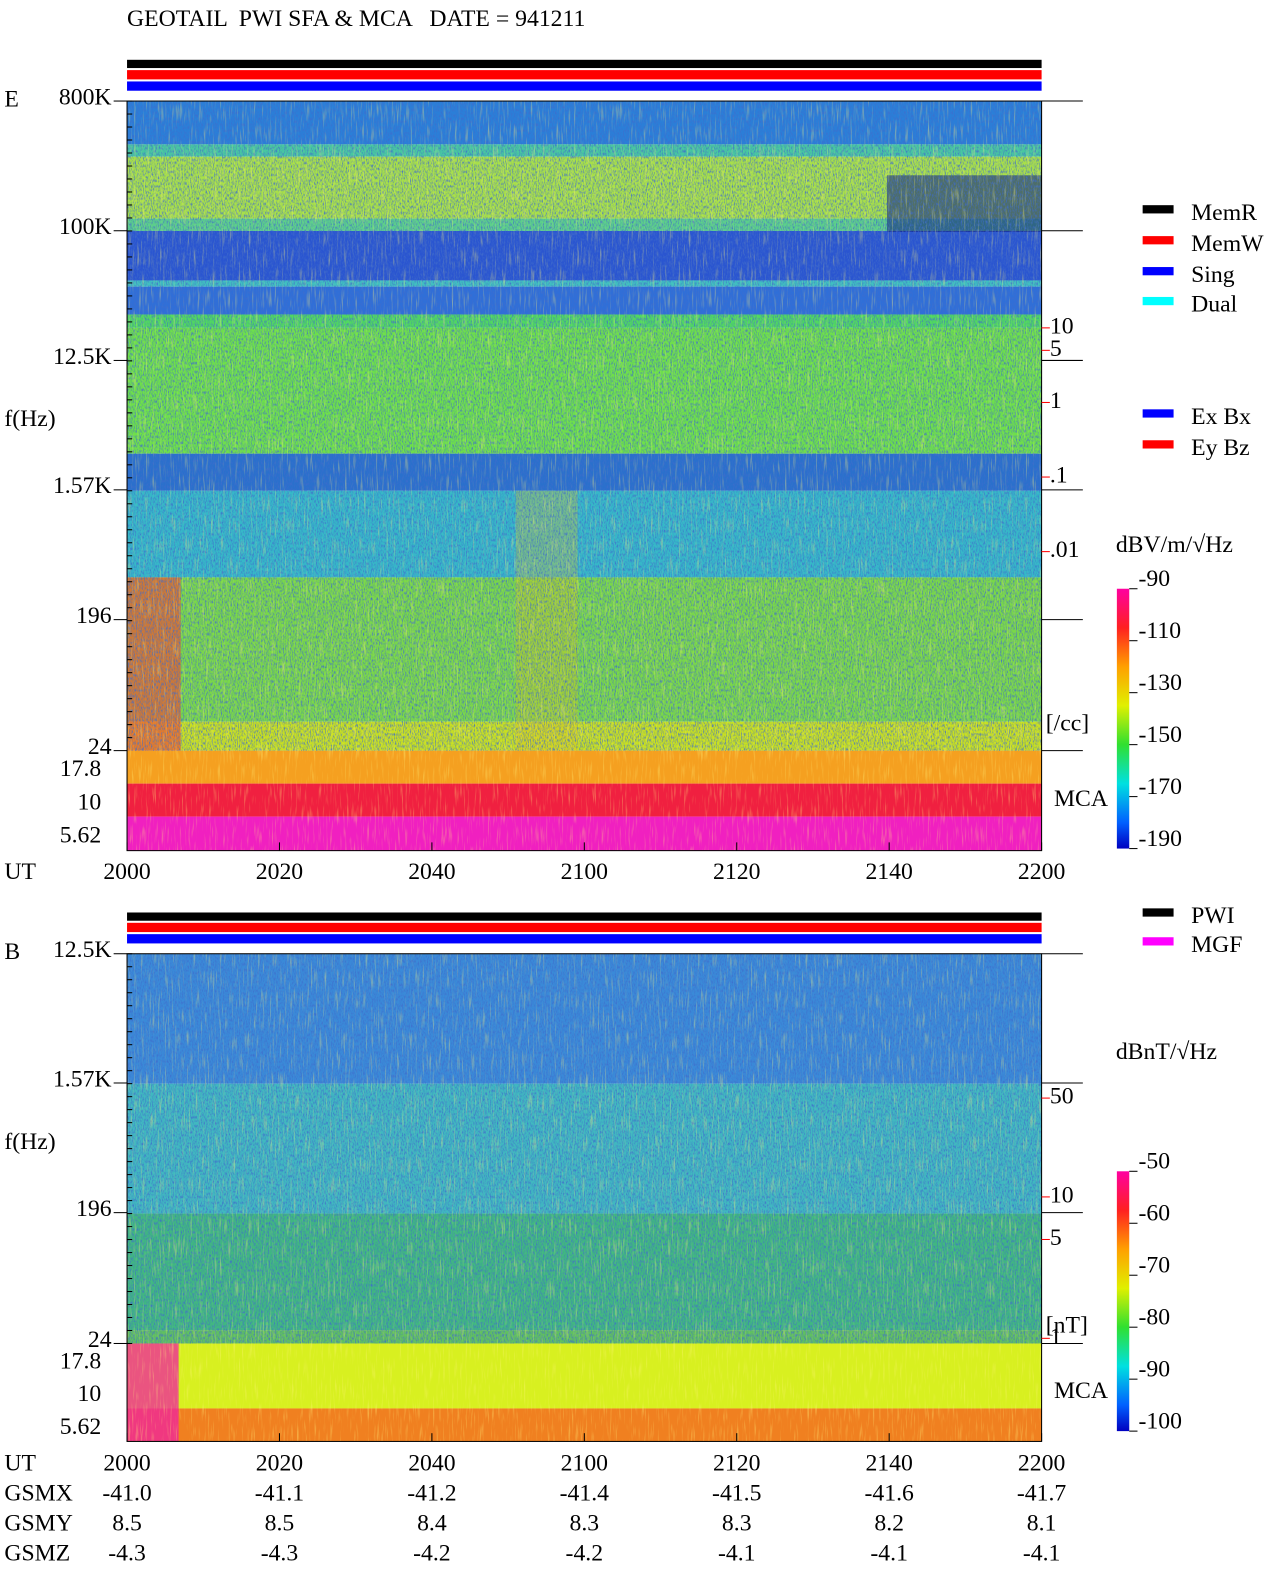 This screenshot has width=1280, height=1593. Describe the element at coordinates (889, 1523) in the screenshot. I see `orbit-value: 8.2` at that location.